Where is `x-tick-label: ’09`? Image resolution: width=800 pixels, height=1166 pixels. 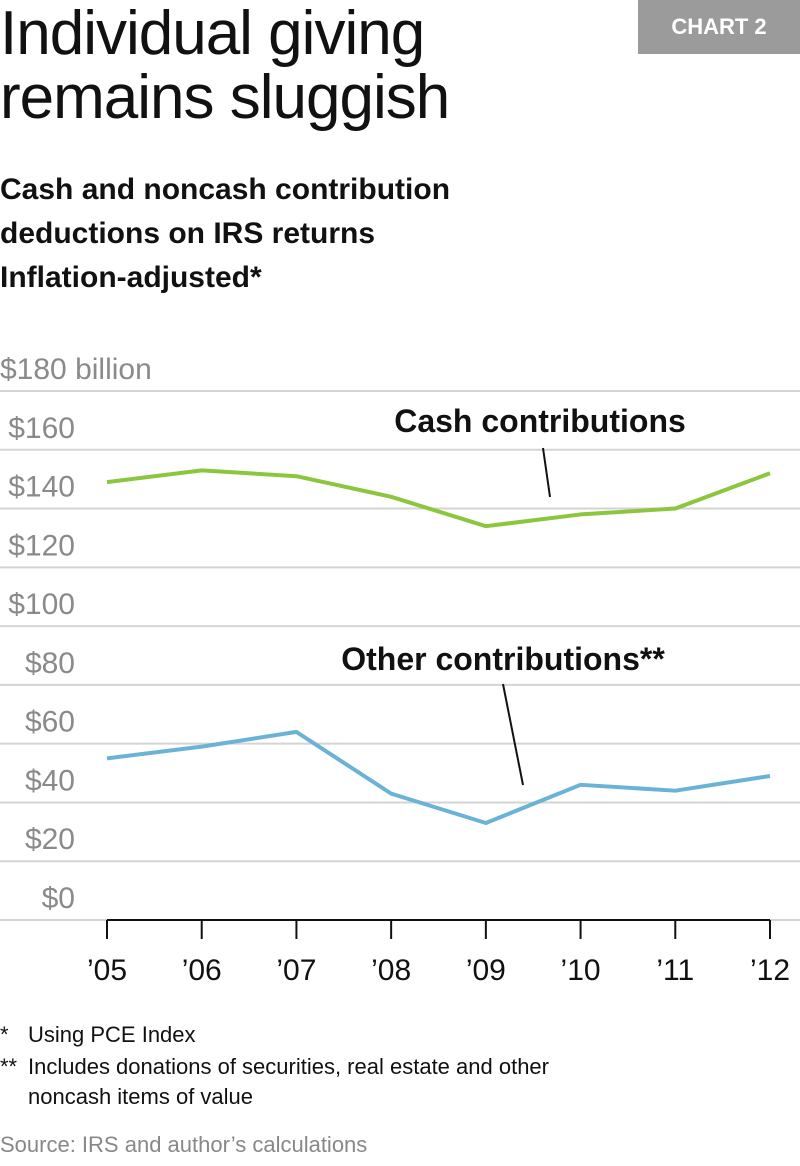
x-tick-label: ’09 is located at coordinates (486, 970).